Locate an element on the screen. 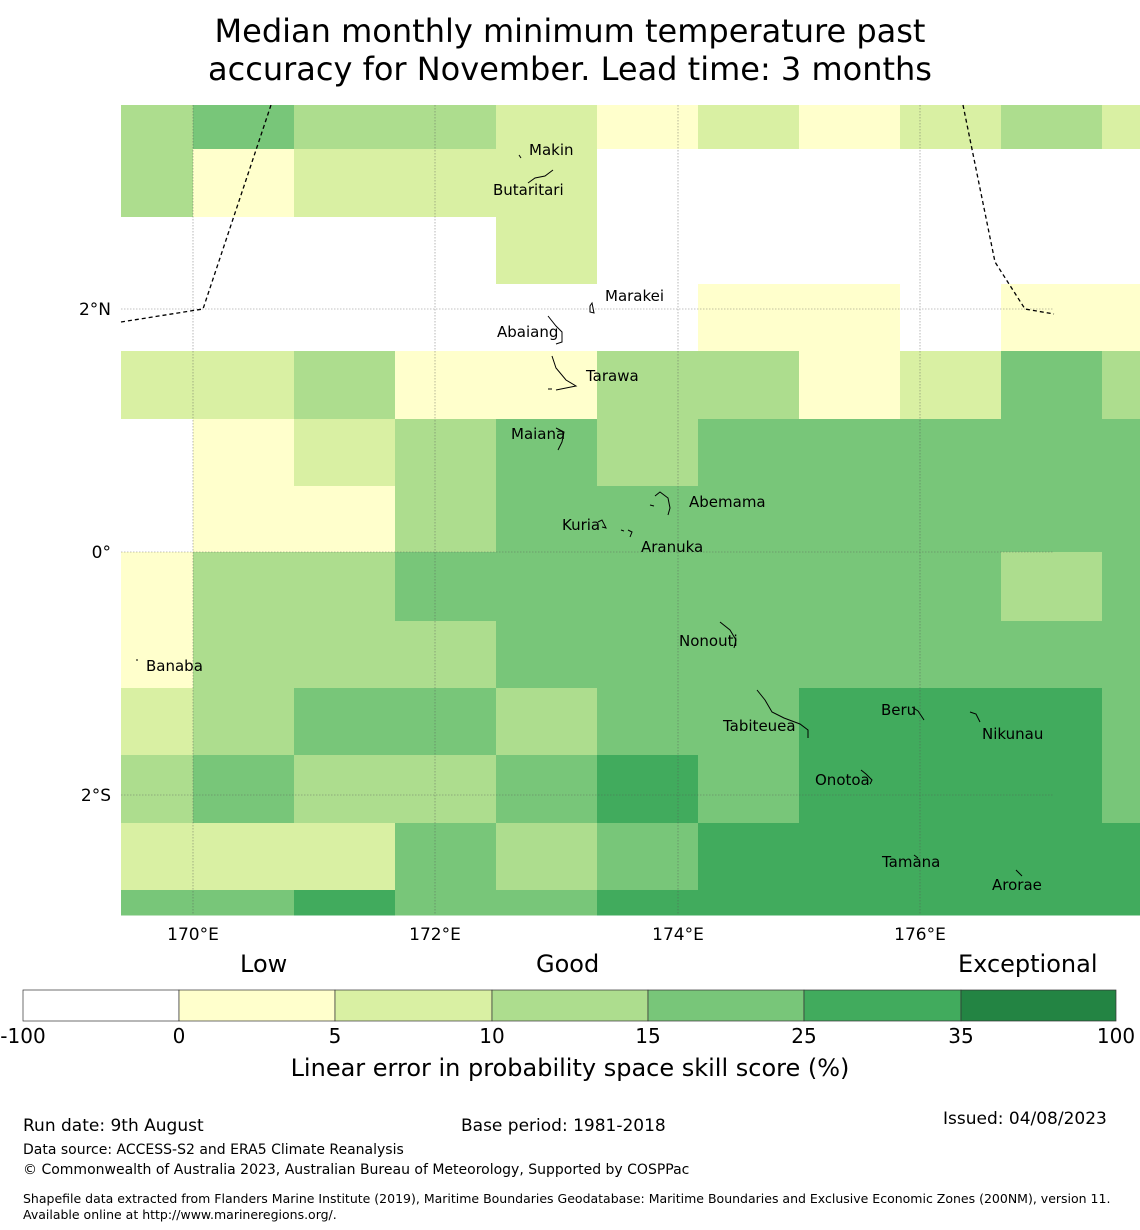 The image size is (1140, 1230). longitude-labels: 170°E 172°E 174°E 176°E is located at coordinates (556, 935).